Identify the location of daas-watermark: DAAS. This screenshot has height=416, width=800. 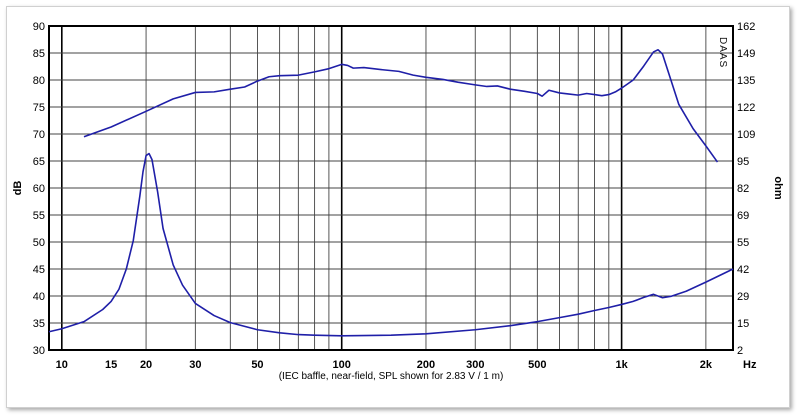
(722, 52).